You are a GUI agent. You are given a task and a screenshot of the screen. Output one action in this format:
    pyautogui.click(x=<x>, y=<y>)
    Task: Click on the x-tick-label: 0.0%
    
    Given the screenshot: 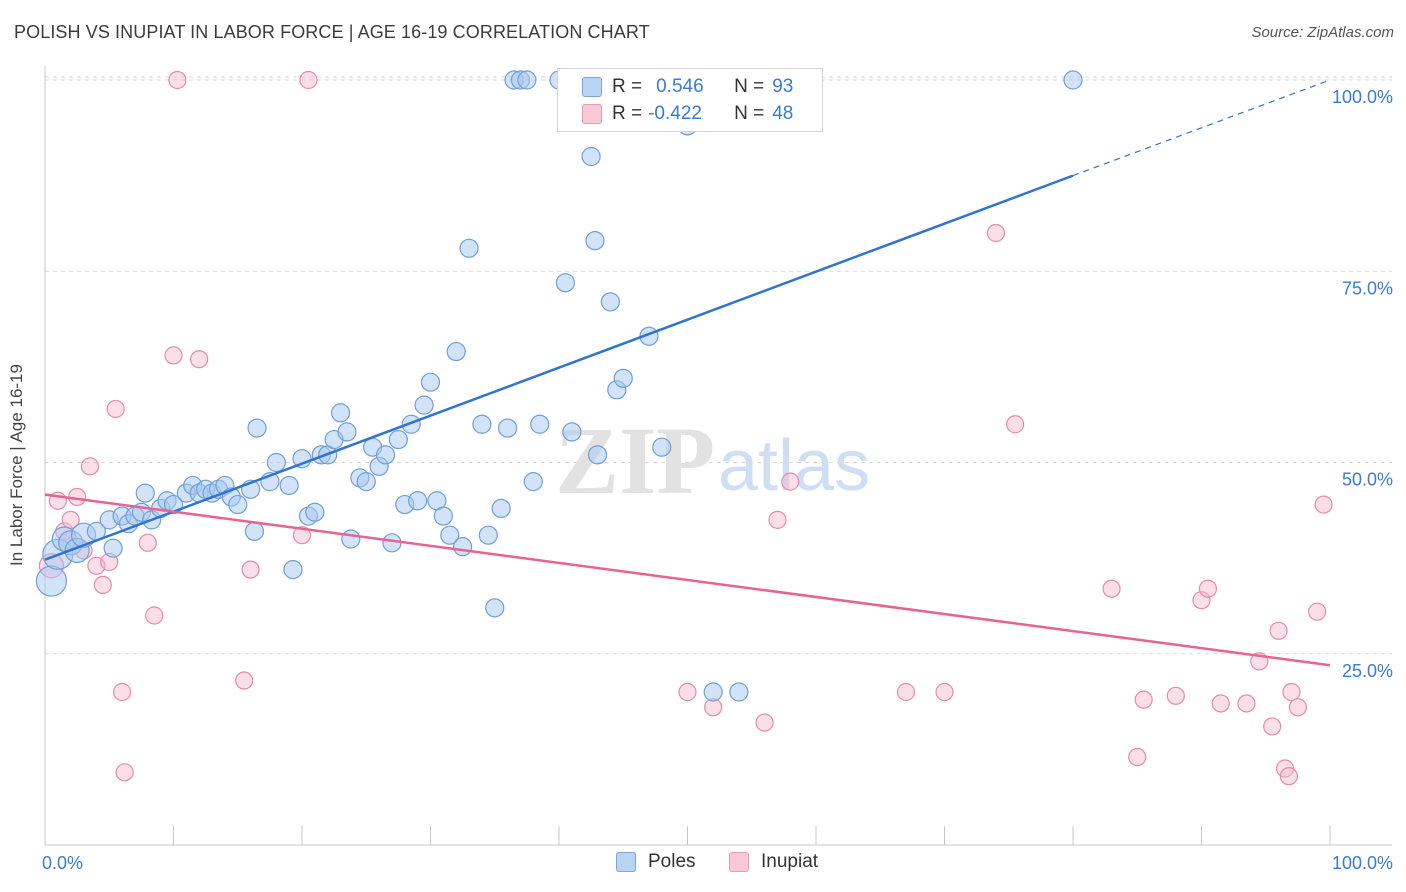 What is the action you would take?
    pyautogui.click(x=62, y=863)
    